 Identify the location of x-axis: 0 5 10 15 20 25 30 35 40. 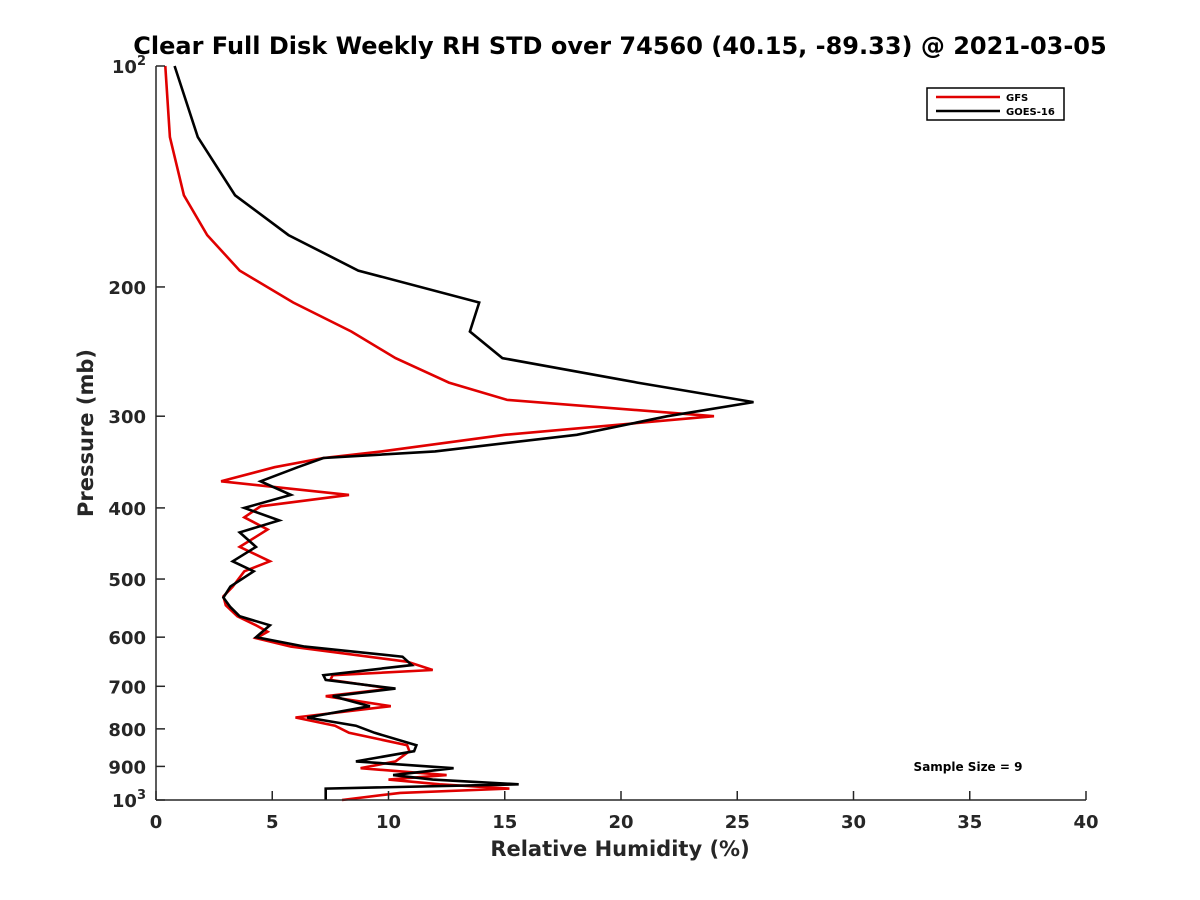
(624, 812).